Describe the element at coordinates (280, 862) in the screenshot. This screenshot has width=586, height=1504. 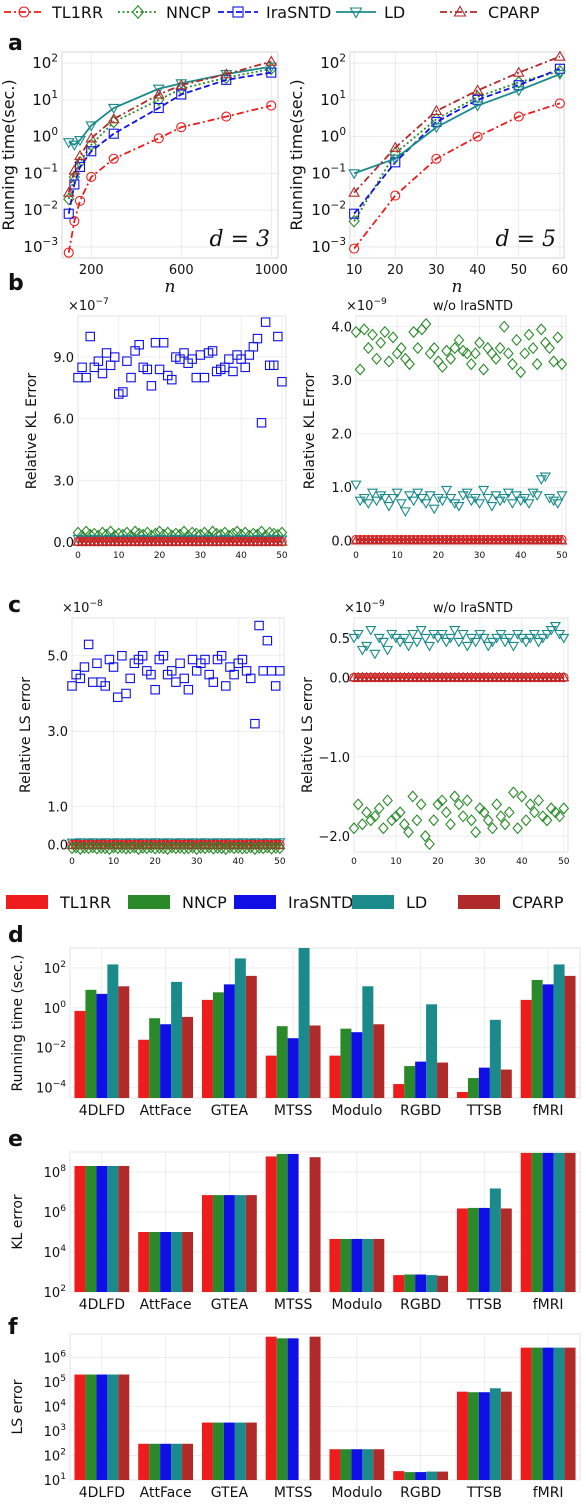
I see `x-tick-label: 50` at that location.